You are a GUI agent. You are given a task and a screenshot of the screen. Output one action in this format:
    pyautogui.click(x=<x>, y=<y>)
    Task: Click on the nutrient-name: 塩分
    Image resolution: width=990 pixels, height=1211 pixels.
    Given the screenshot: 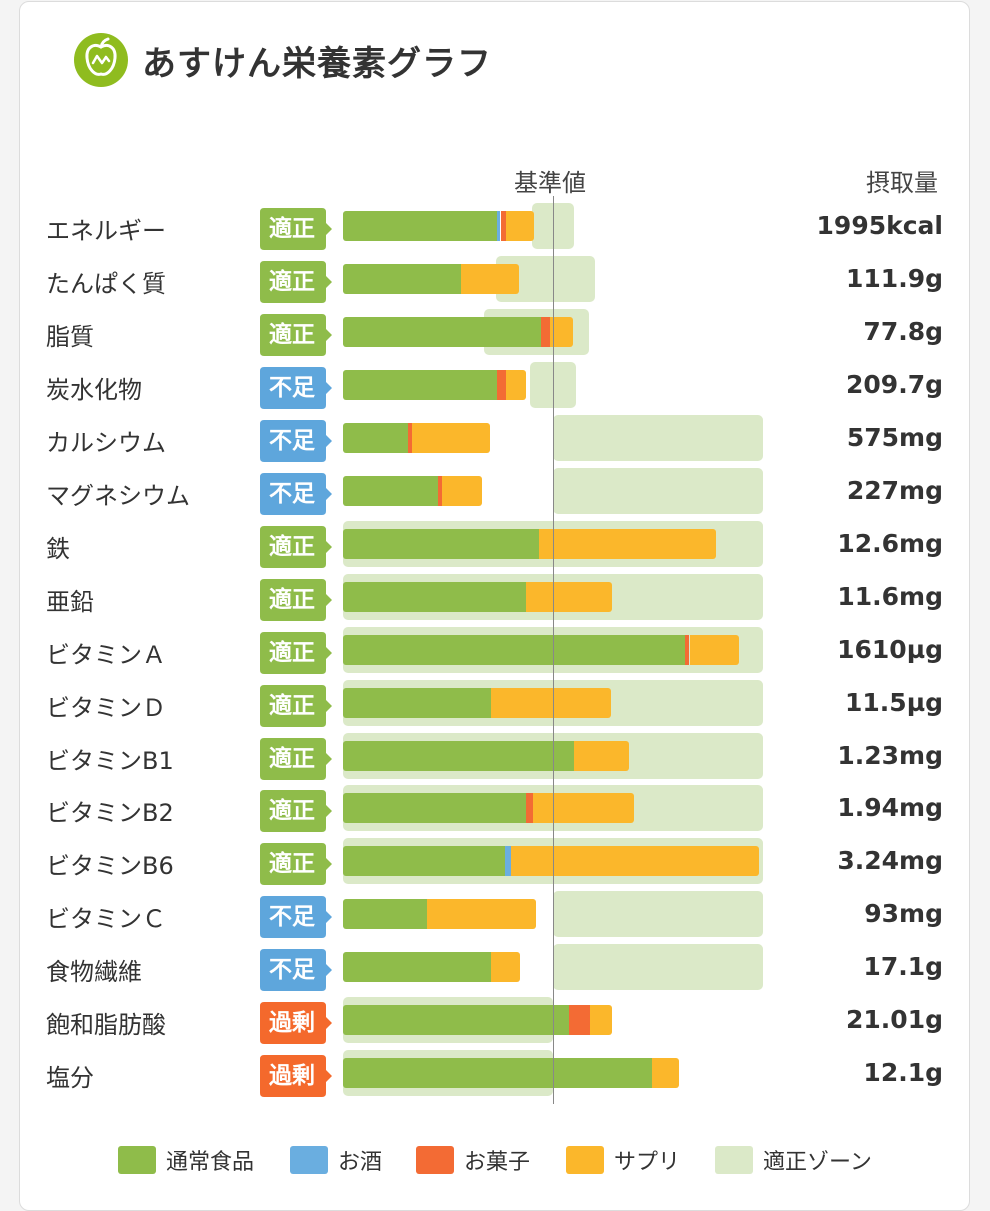 What is the action you would take?
    pyautogui.click(x=70, y=1078)
    